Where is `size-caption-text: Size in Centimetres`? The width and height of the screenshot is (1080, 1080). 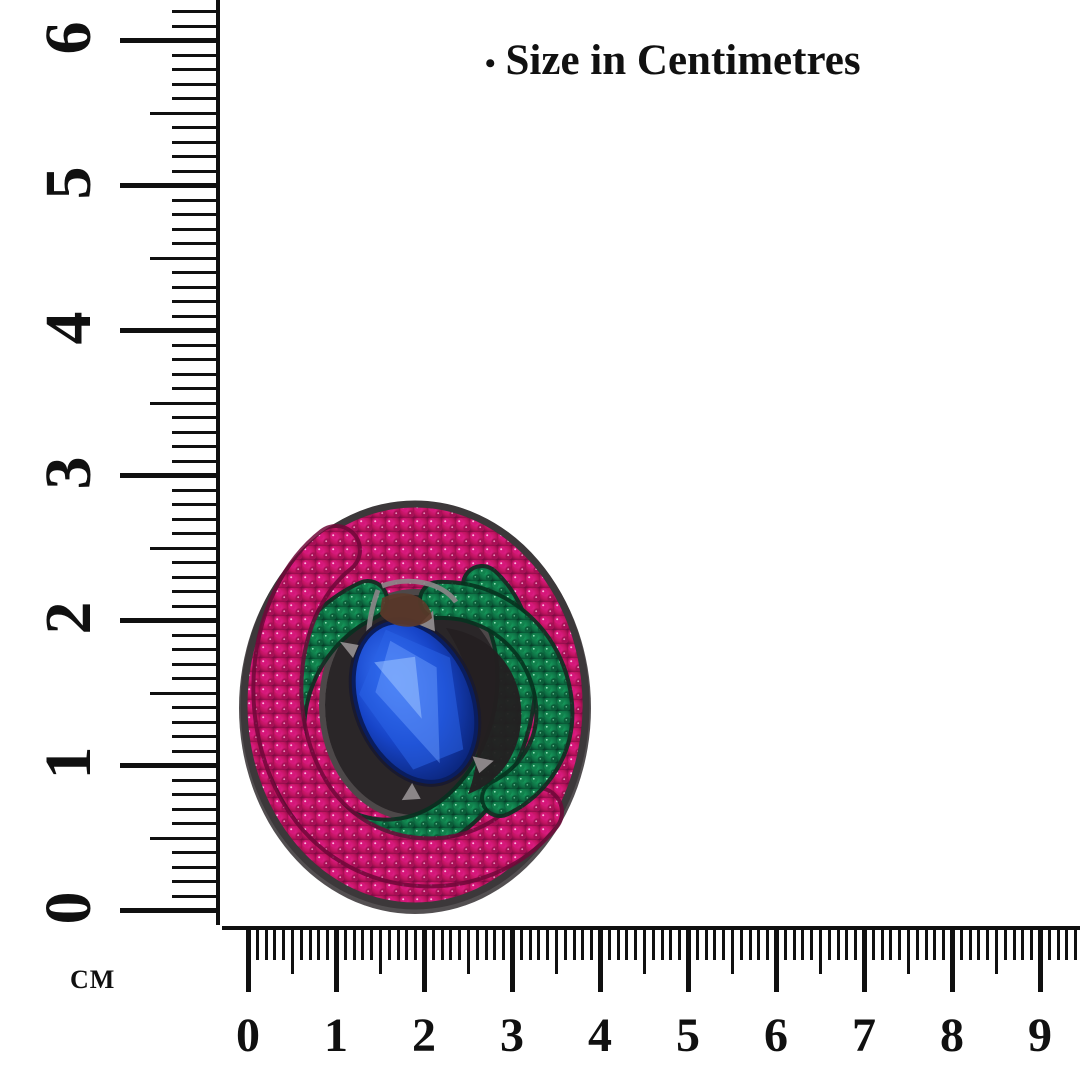 size-caption-text: Size in Centimetres is located at coordinates (683, 60).